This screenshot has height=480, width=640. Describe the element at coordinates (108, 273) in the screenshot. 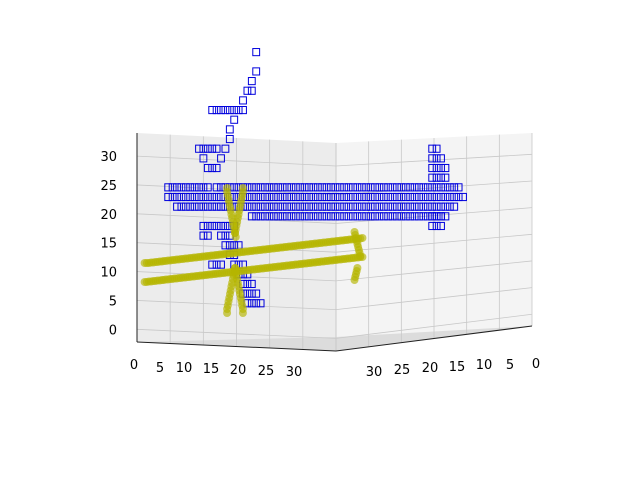

I see `z-tick-label: 10` at that location.